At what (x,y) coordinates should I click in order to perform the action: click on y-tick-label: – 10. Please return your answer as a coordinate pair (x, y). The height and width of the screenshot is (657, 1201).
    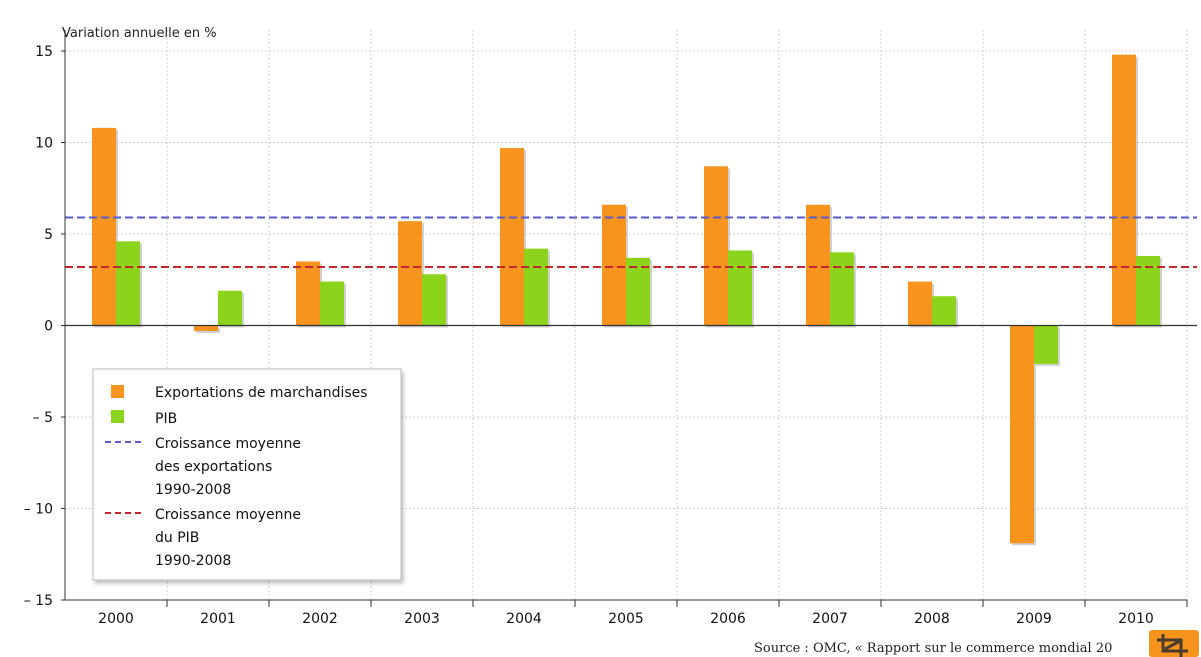
    Looking at the image, I should click on (38, 510).